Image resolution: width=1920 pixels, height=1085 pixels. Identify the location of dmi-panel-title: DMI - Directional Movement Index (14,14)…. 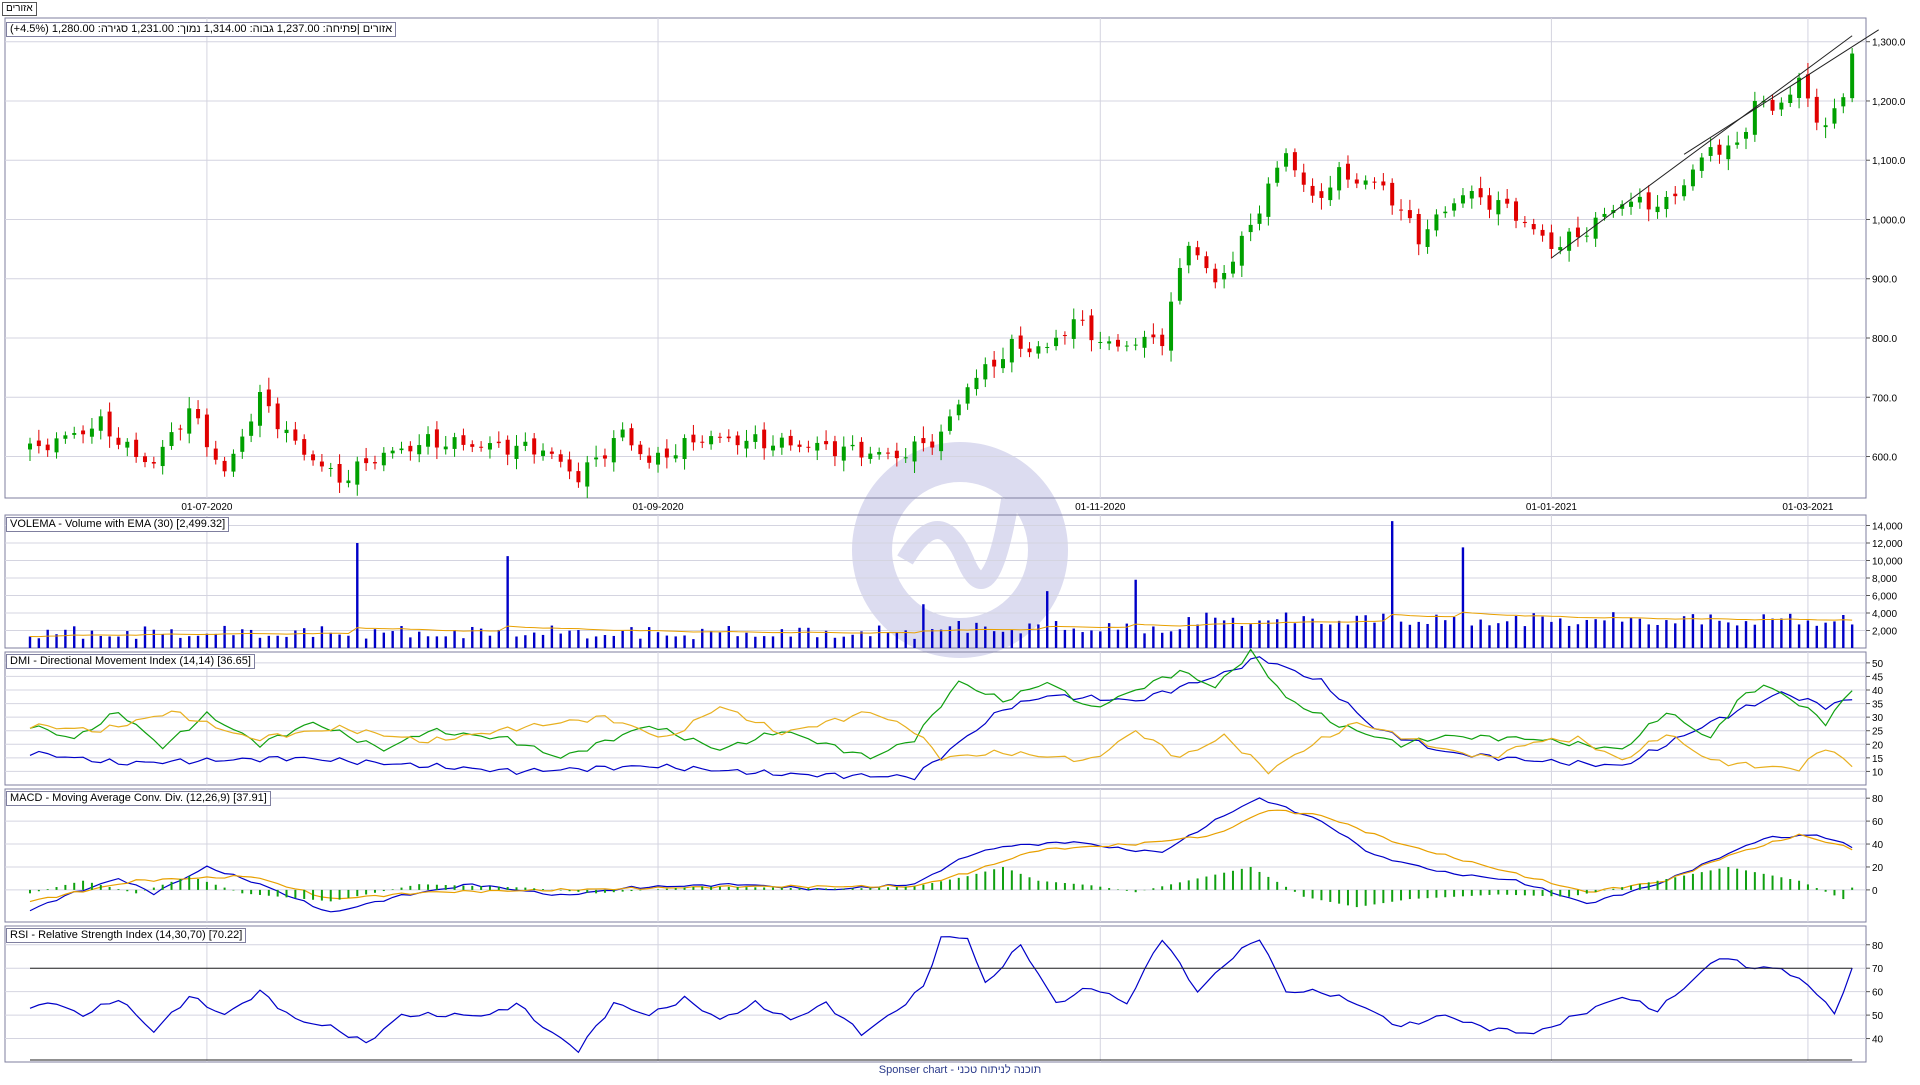
(130, 661).